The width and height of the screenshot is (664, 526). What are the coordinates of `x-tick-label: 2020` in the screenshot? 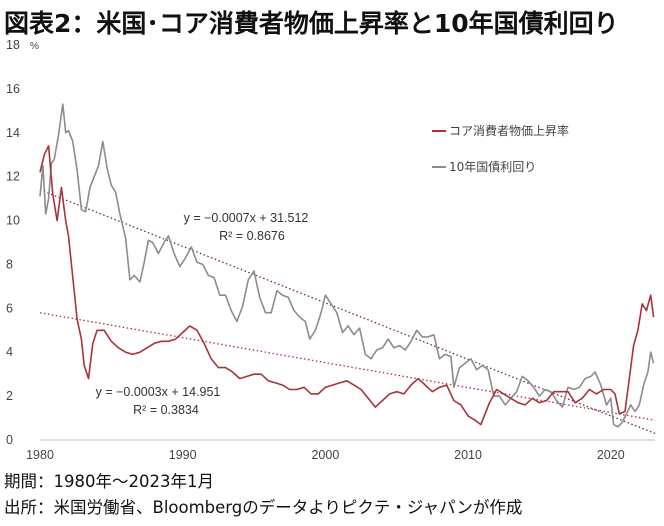 It's located at (611, 455).